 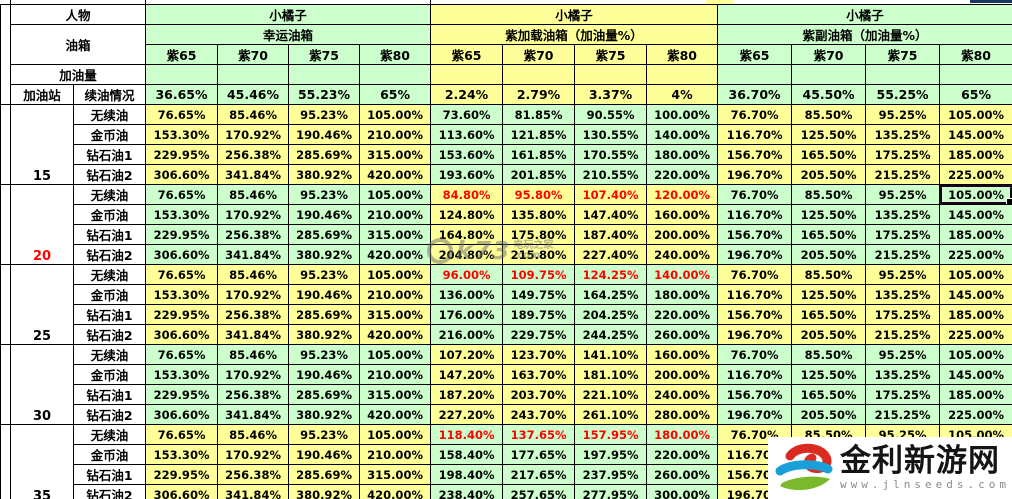 What do you see at coordinates (539, 174) in the screenshot?
I see `value-cell: 201.85%` at bounding box center [539, 174].